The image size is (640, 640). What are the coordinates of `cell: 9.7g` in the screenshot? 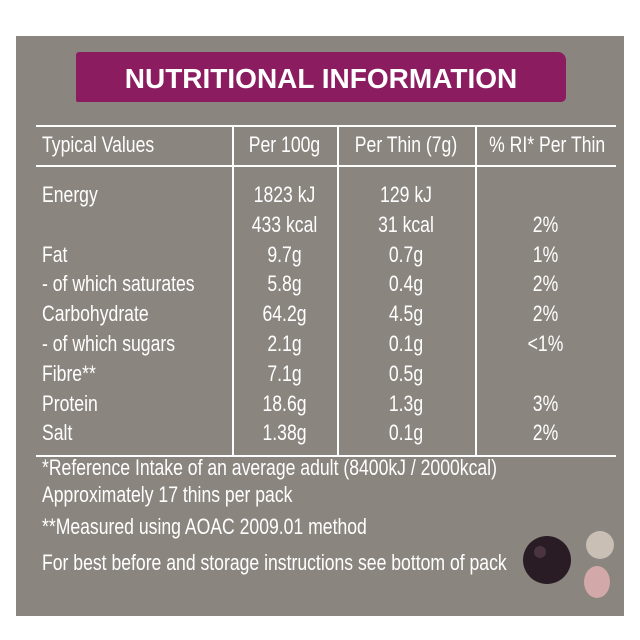 It's located at (284, 254).